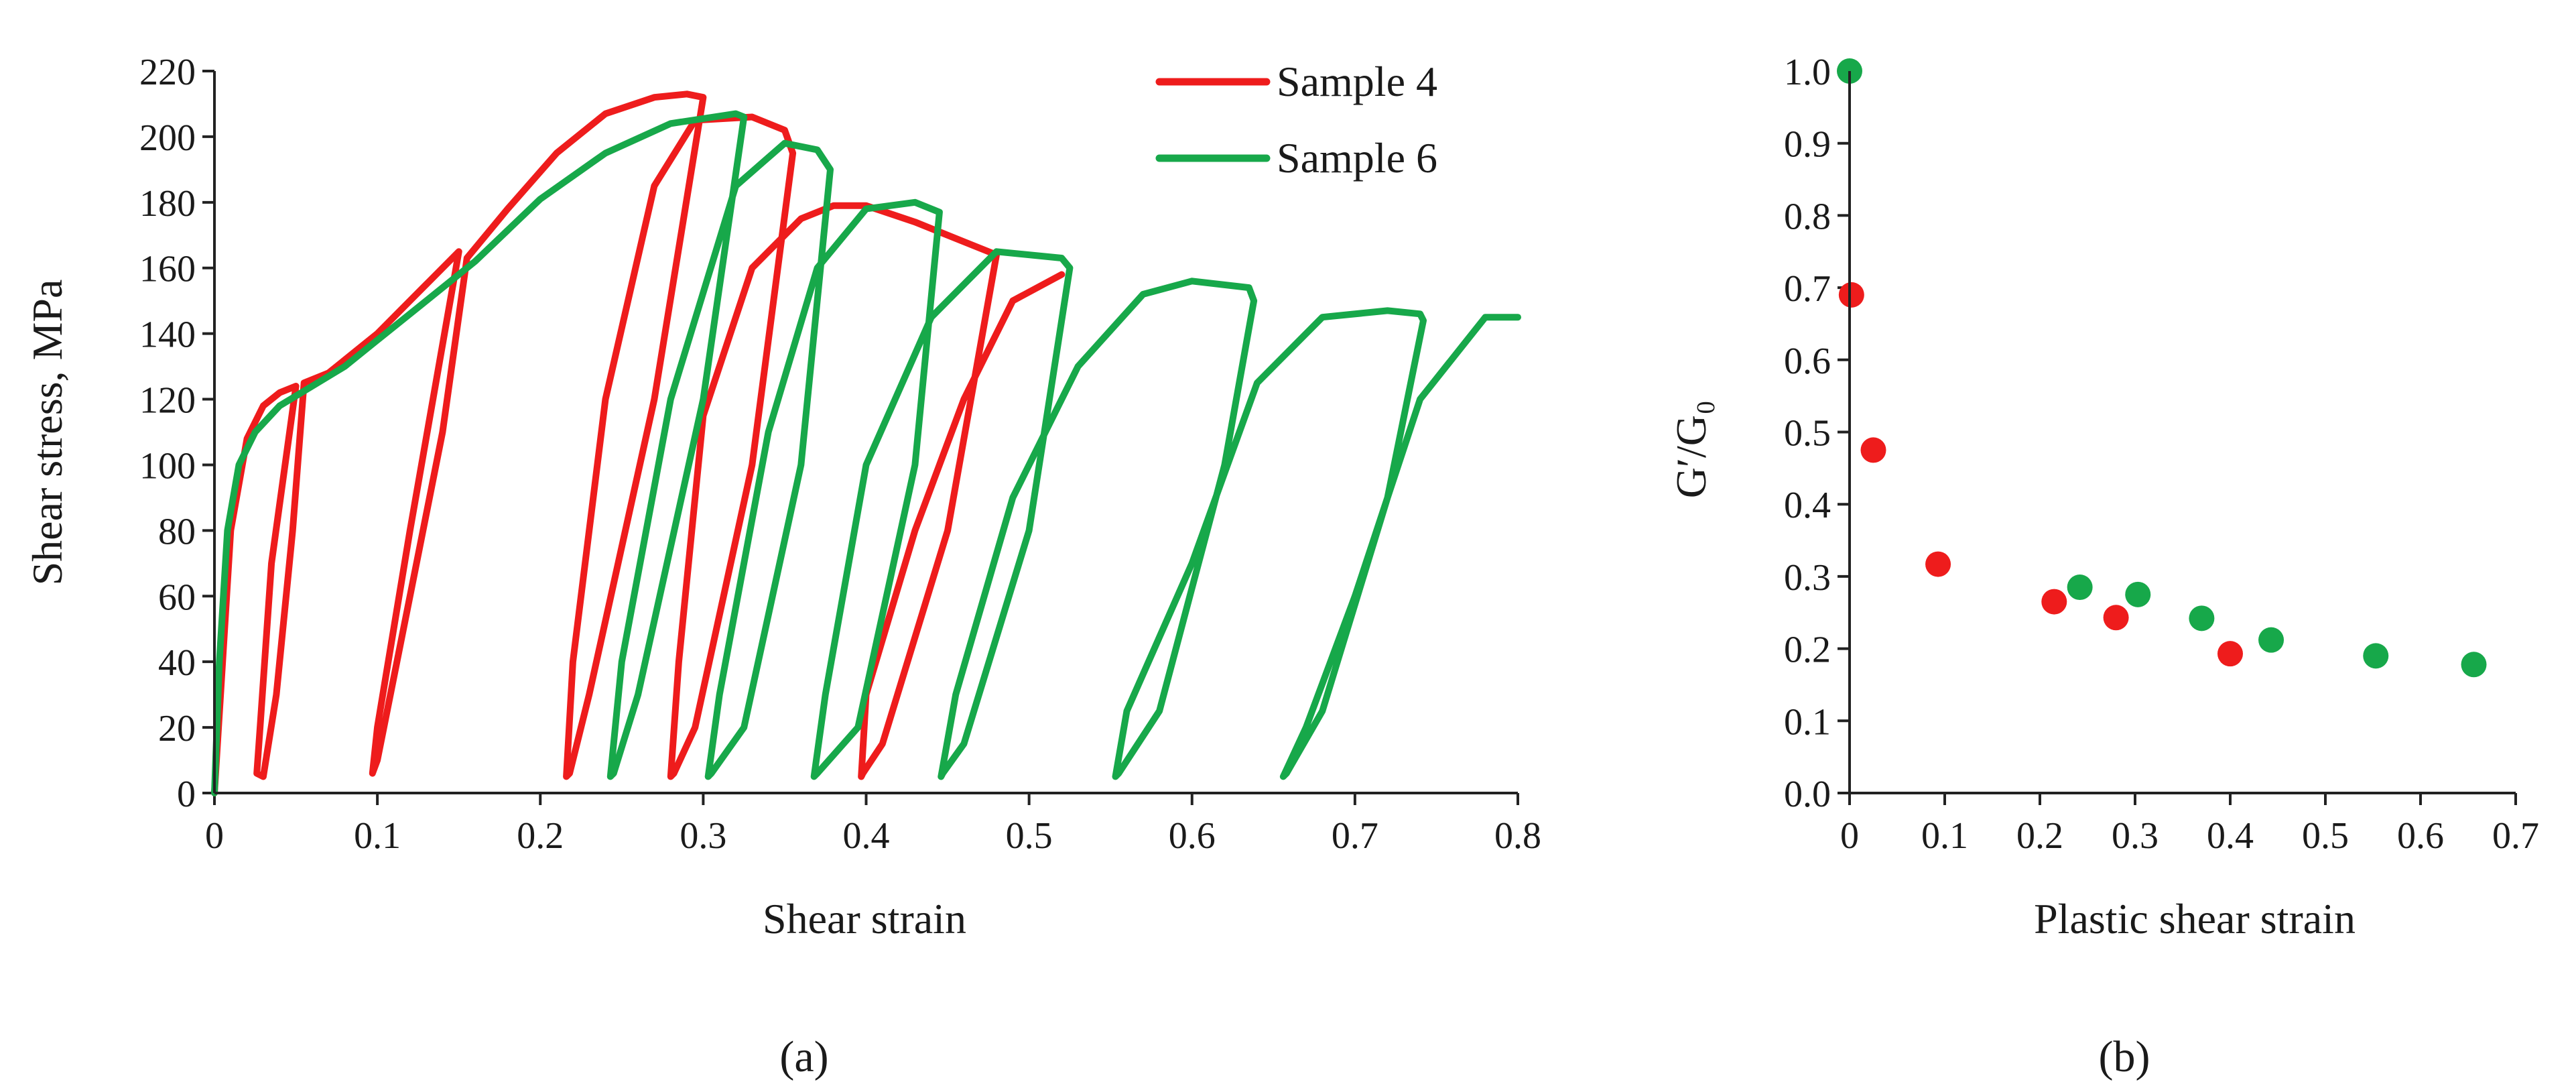 The height and width of the screenshot is (1090, 2576). What do you see at coordinates (47, 433) in the screenshot?
I see `panel-a-y-axis-title: Shear stress, MPa` at bounding box center [47, 433].